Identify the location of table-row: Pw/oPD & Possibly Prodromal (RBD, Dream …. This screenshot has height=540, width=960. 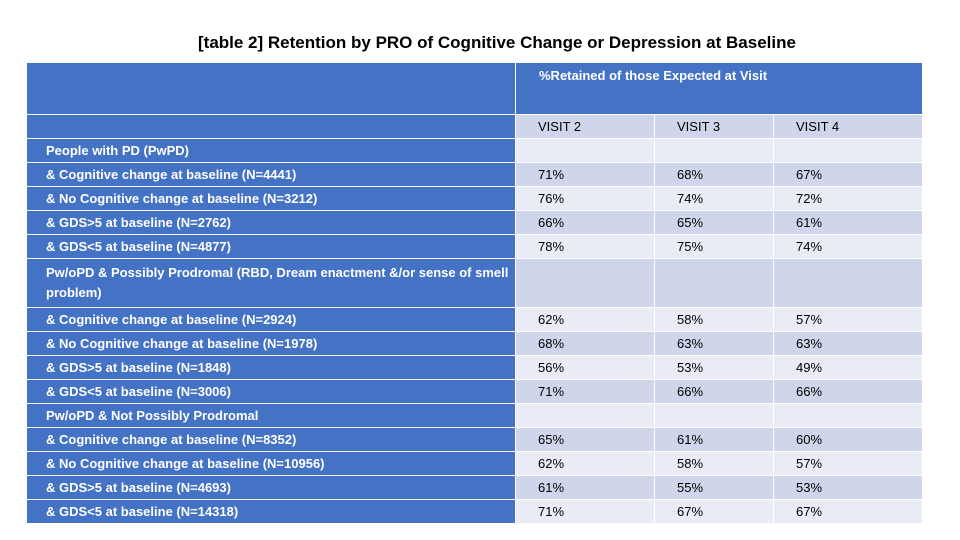
(475, 283).